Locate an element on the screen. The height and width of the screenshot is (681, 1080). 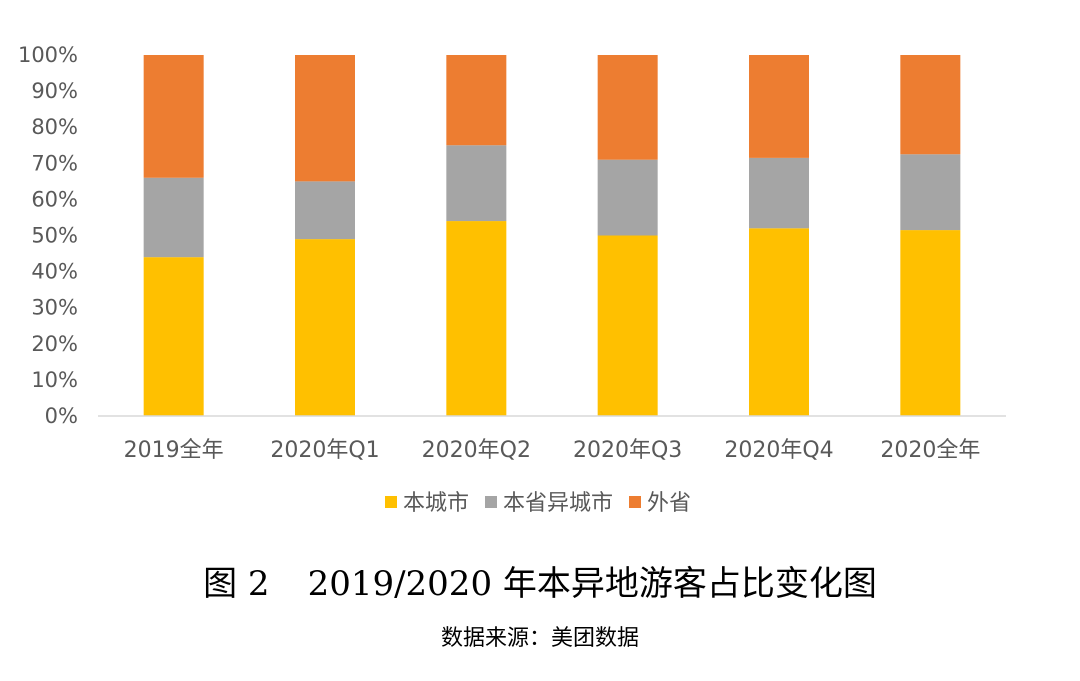
y-tick-label: 40% is located at coordinates (54, 272).